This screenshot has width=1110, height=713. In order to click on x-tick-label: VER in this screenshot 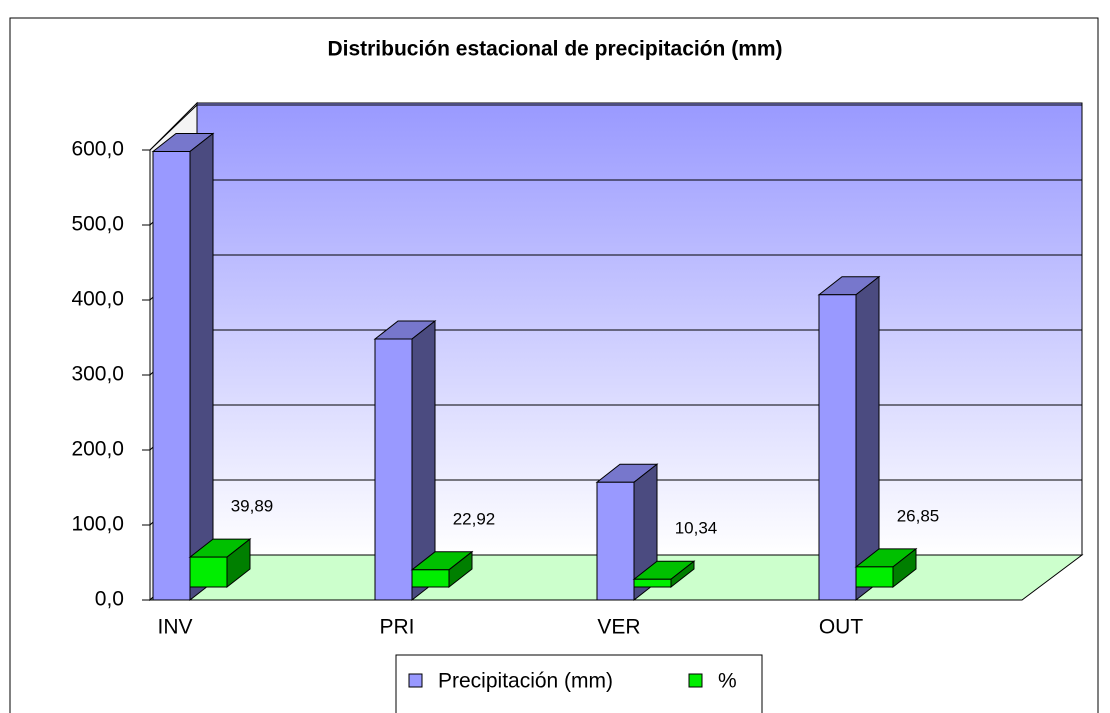, I will do `click(618, 627)`.